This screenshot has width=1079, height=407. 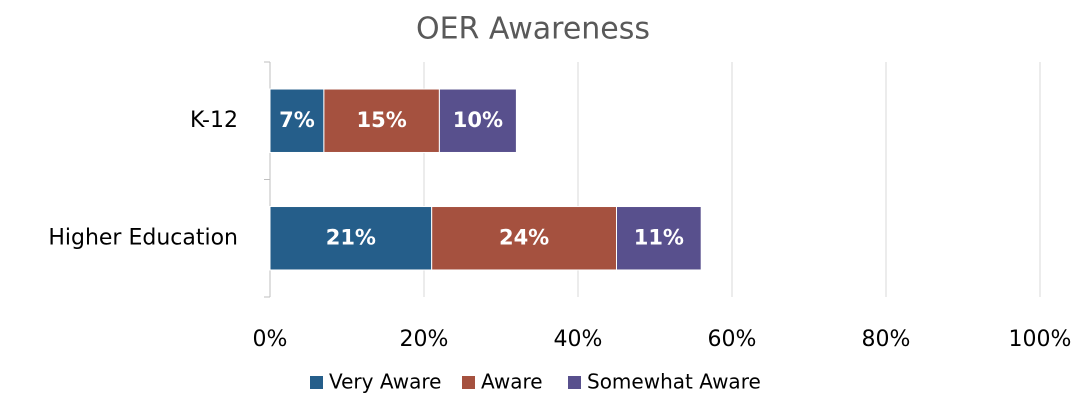 What do you see at coordinates (297, 120) in the screenshot?
I see `data-label: 7%` at bounding box center [297, 120].